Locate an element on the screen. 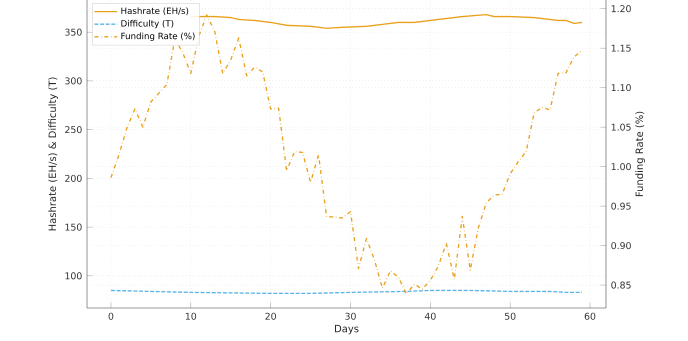  x-tick-label: 30 is located at coordinates (350, 316).